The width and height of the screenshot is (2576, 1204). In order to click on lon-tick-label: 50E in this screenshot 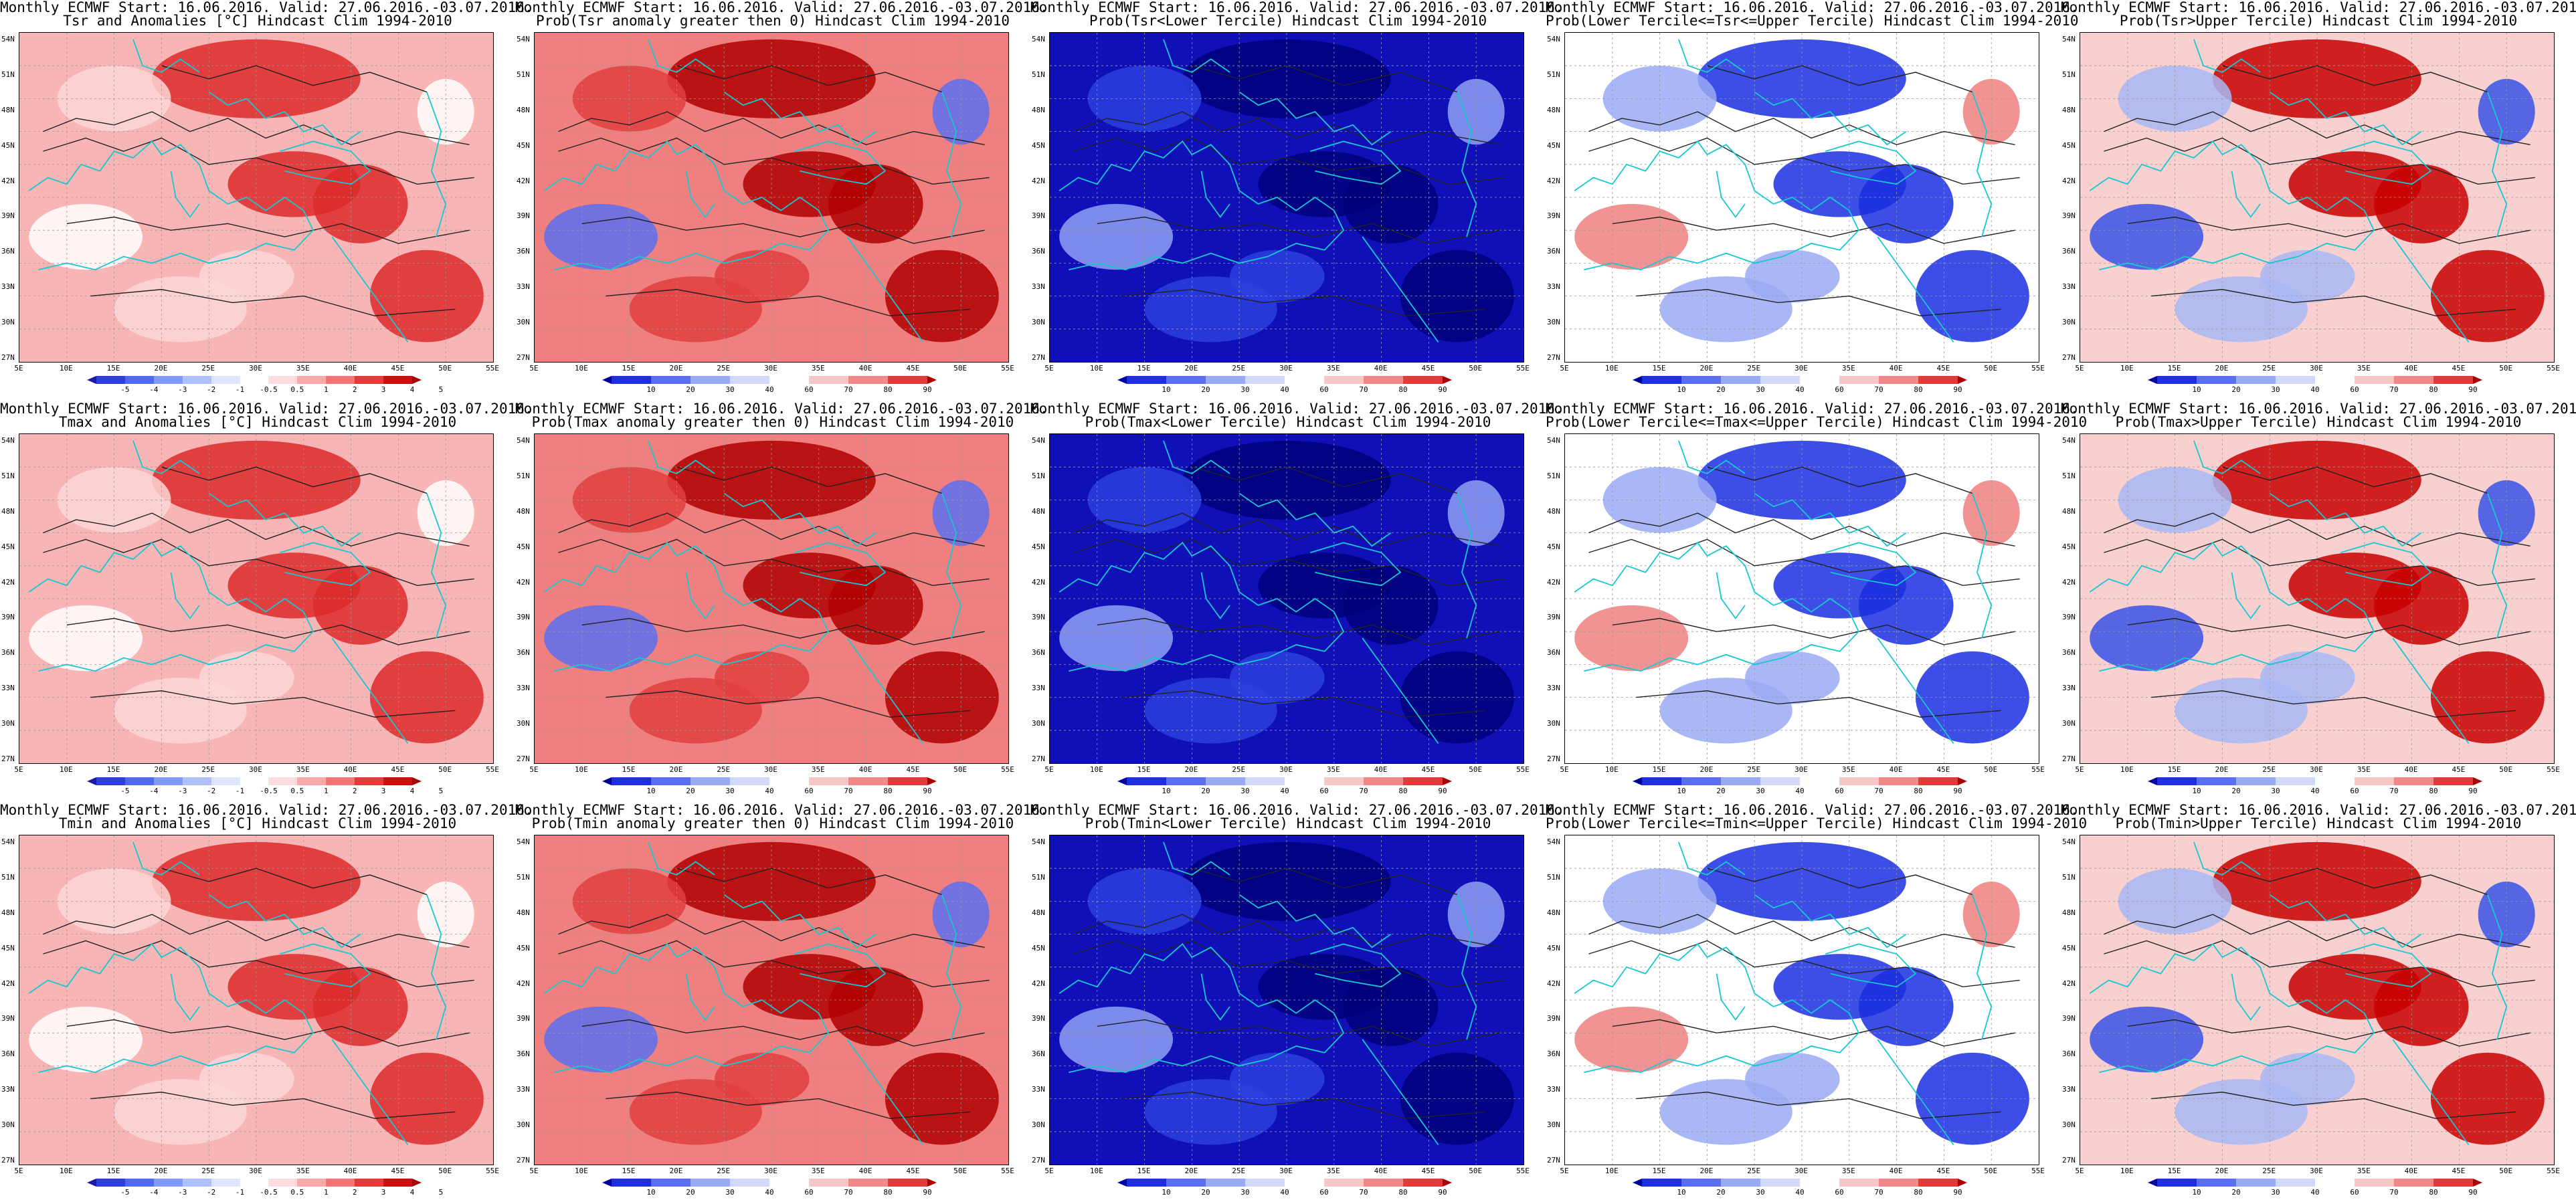, I will do `click(2506, 1171)`.